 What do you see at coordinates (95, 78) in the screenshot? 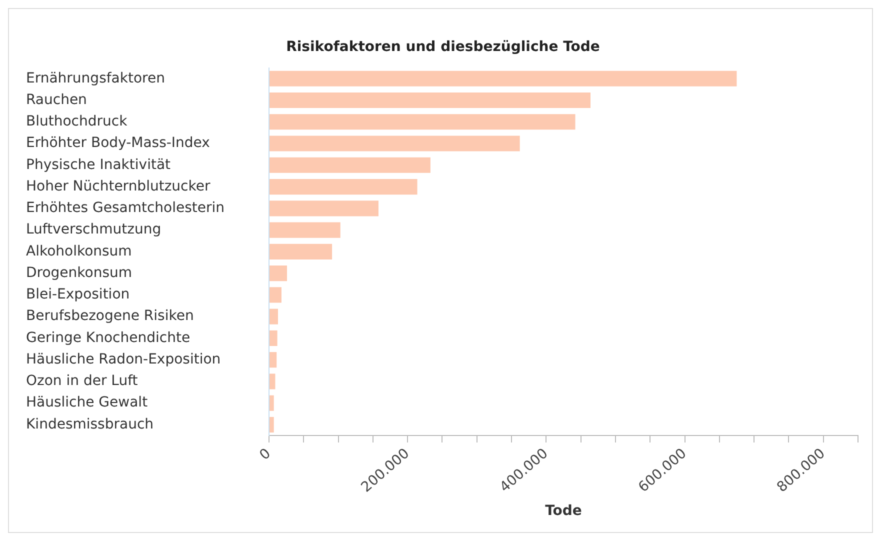
I see `y-tick-label: Ernährungsfaktoren` at bounding box center [95, 78].